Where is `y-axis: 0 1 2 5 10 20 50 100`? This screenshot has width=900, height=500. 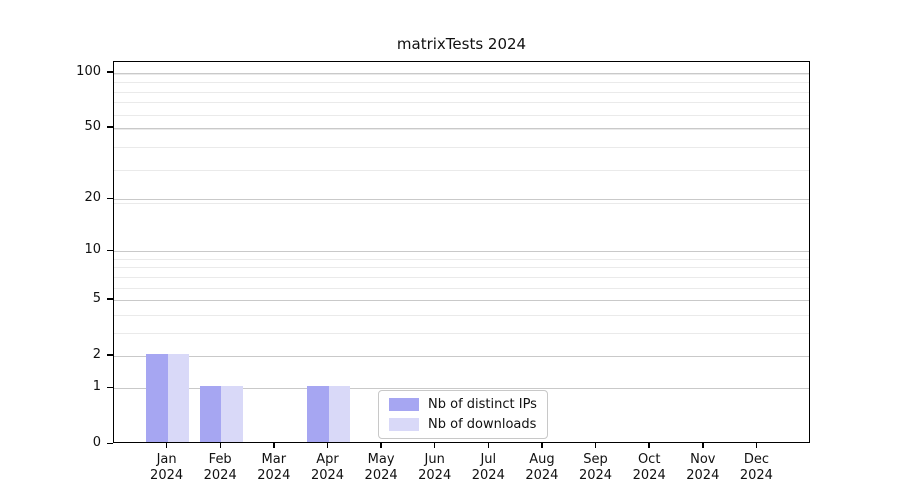 y-axis: 0 1 2 5 10 20 50 100 is located at coordinates (56, 255).